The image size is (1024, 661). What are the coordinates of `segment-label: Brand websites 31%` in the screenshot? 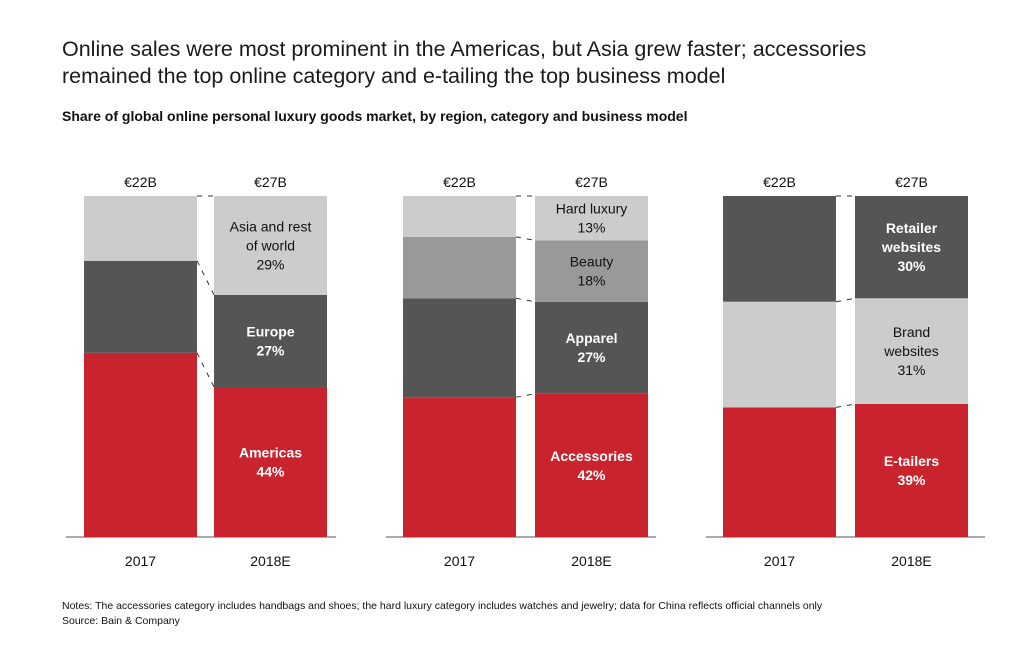 It's located at (910, 351).